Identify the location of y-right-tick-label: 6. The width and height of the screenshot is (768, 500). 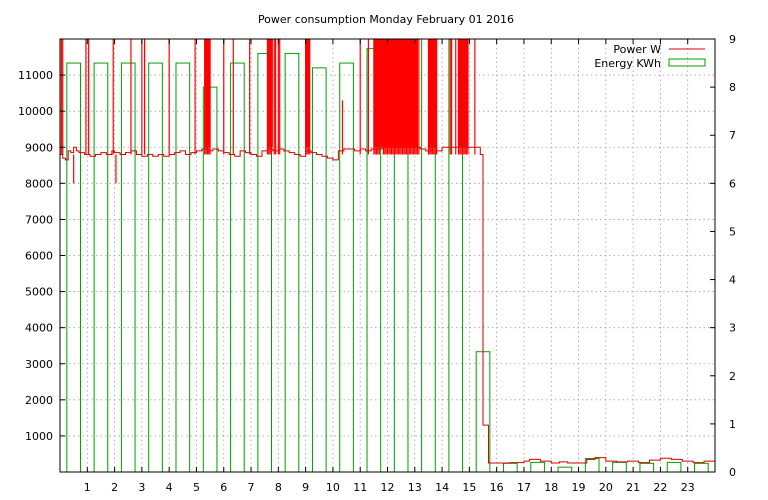
(732, 183).